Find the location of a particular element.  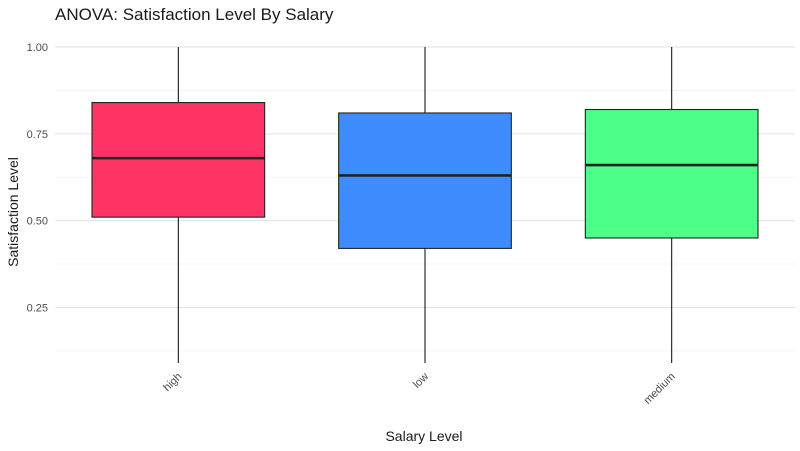

y-tick-label: 0.75 is located at coordinates (37, 135).